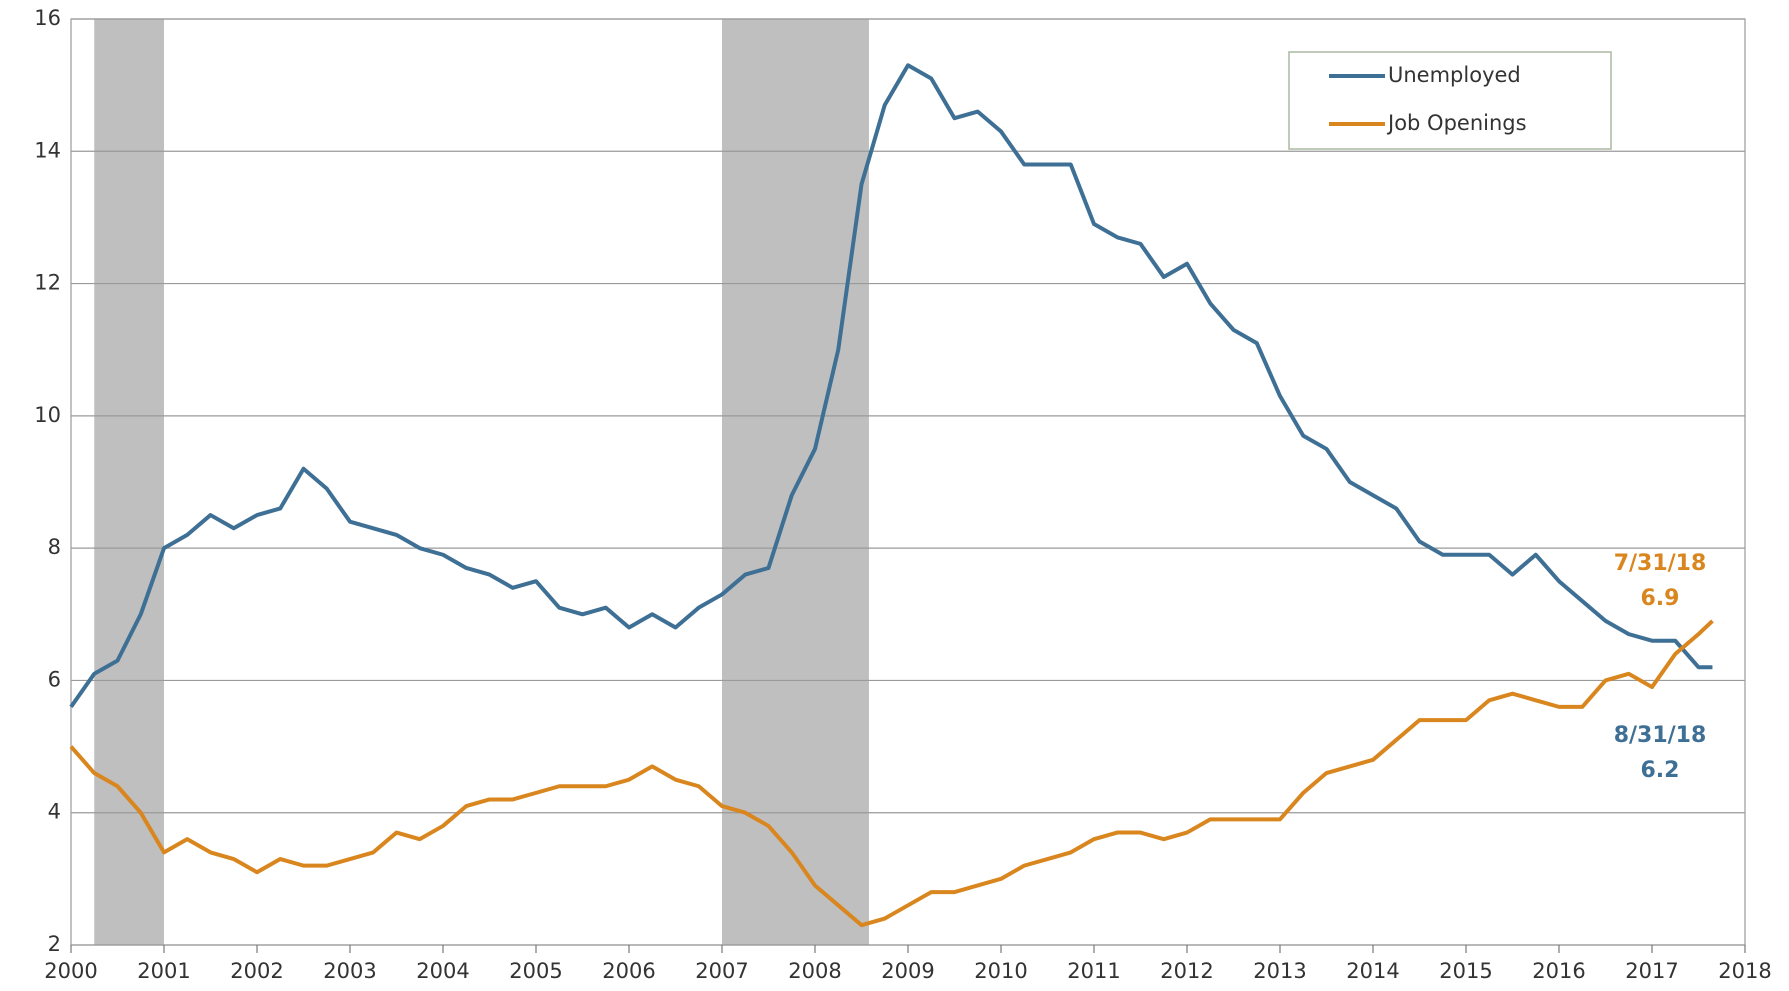 This screenshot has width=1789, height=991. Describe the element at coordinates (1093, 971) in the screenshot. I see `x-tick-label: 2011` at that location.